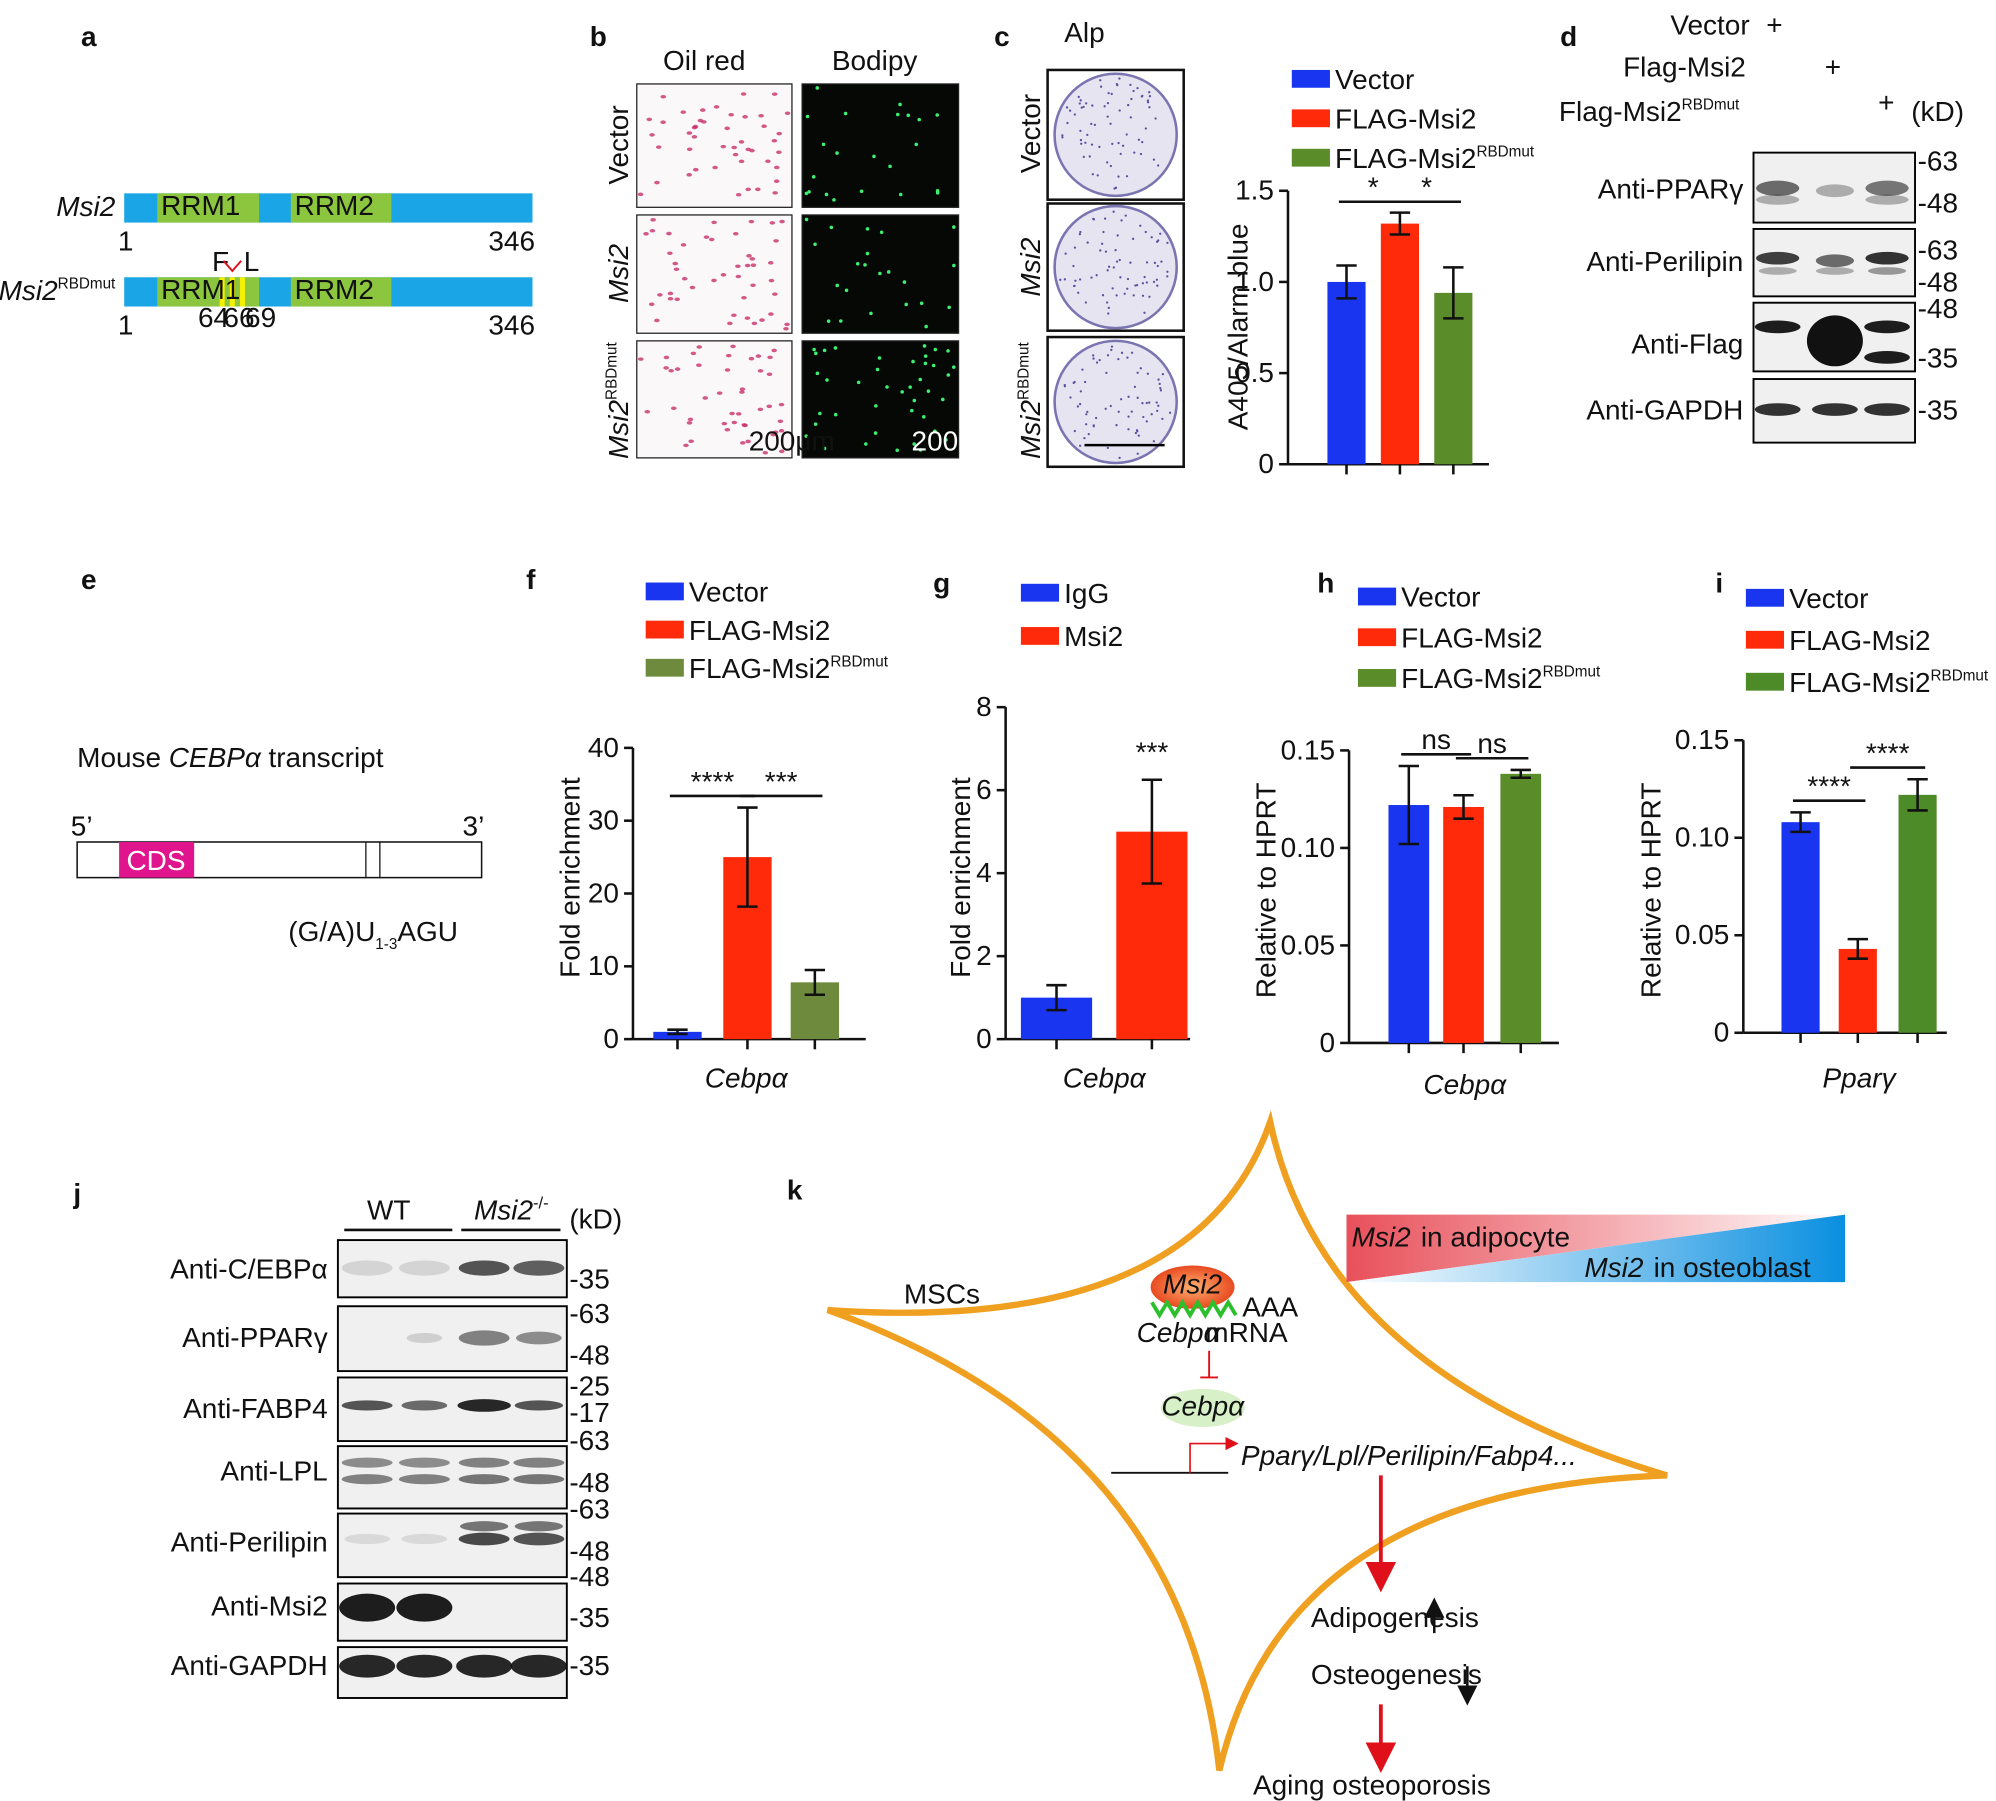 This screenshot has height=1801, width=1996. What do you see at coordinates (984, 706) in the screenshot?
I see `y-tick-label: 8` at bounding box center [984, 706].